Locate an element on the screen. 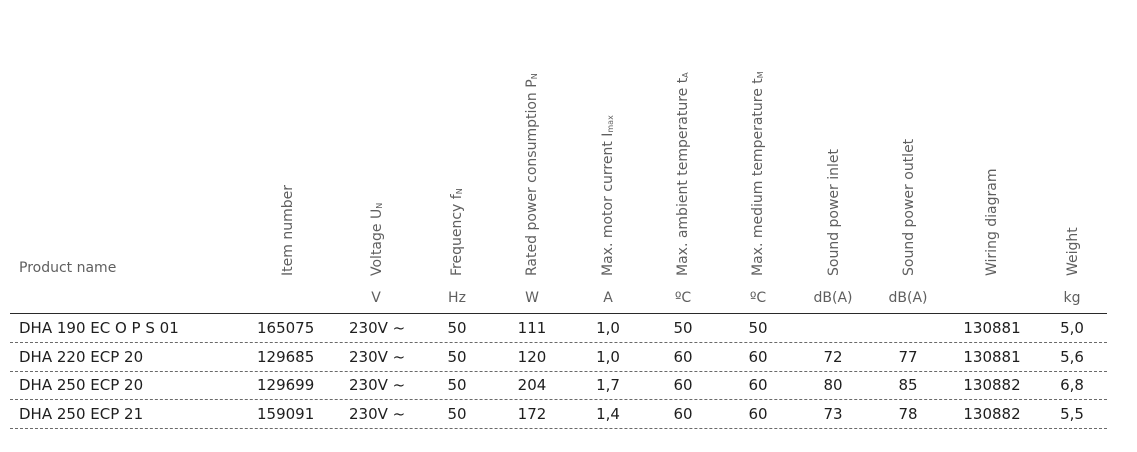 The height and width of the screenshot is (452, 1137). header-frequency-text: Frequency f is located at coordinates (457, 235).